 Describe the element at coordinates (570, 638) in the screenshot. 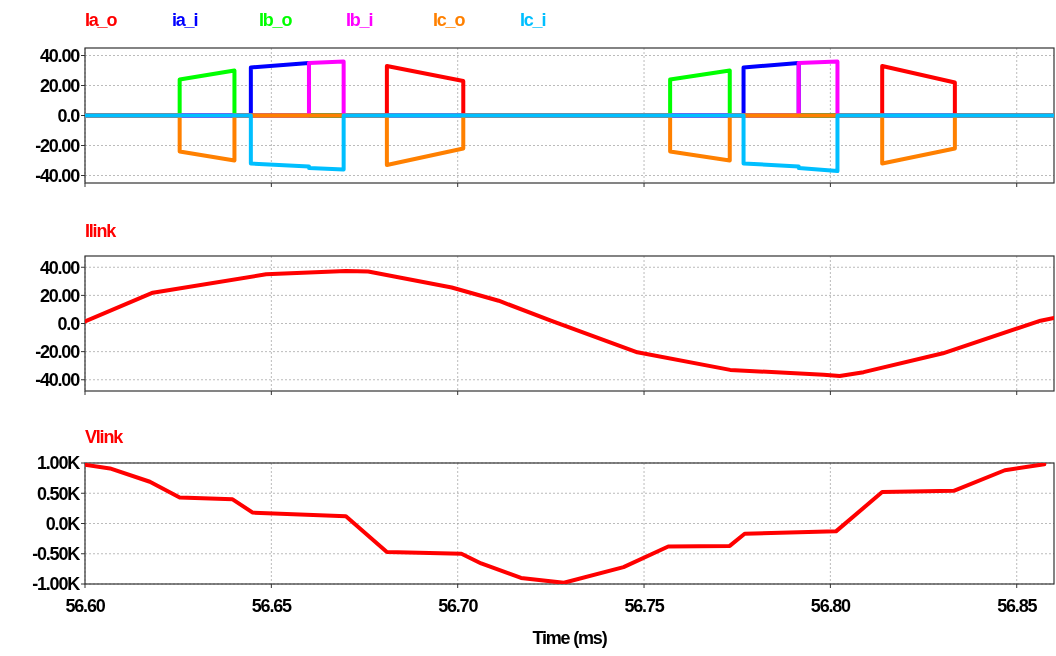

I see `x-axis-title: Time (ms)` at that location.